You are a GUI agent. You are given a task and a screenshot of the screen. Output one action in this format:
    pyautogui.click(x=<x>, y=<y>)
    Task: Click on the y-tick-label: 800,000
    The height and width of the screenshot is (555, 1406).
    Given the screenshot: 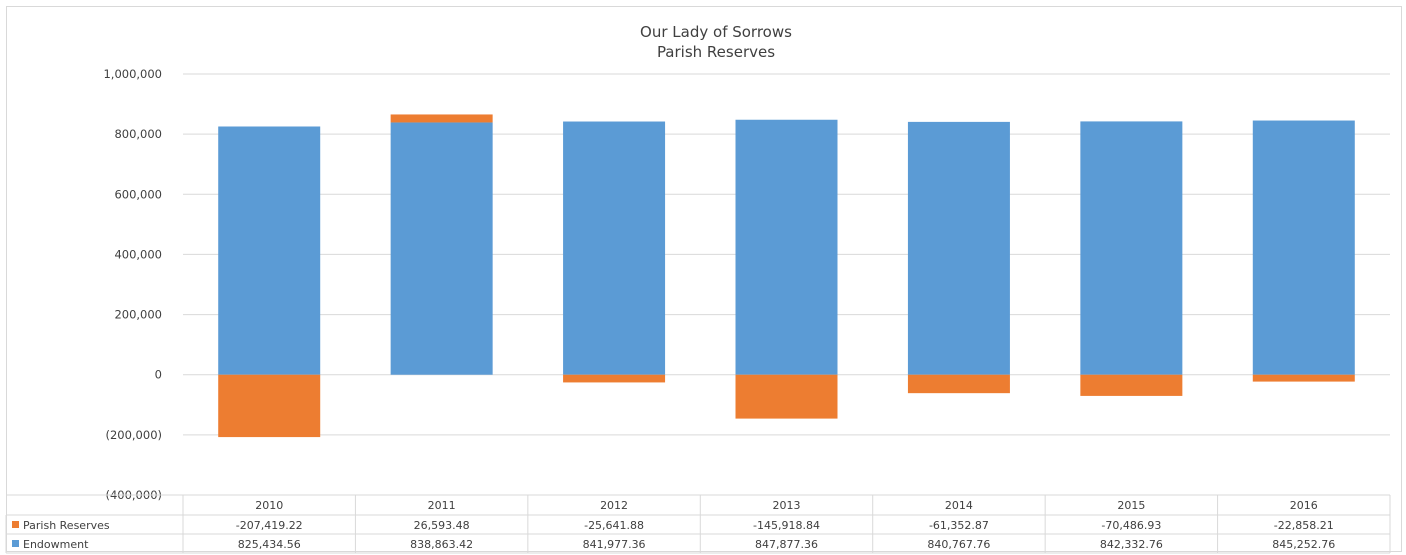 What is the action you would take?
    pyautogui.click(x=138, y=134)
    